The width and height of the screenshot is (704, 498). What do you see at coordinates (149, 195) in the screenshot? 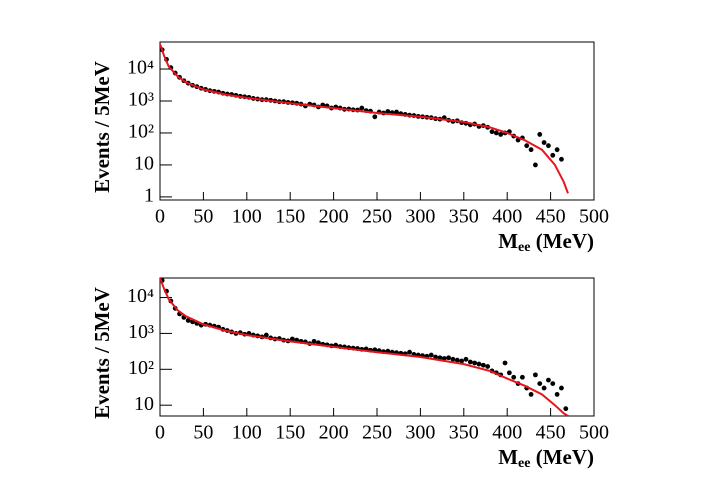
I see `y-tick-label: 1` at bounding box center [149, 195].